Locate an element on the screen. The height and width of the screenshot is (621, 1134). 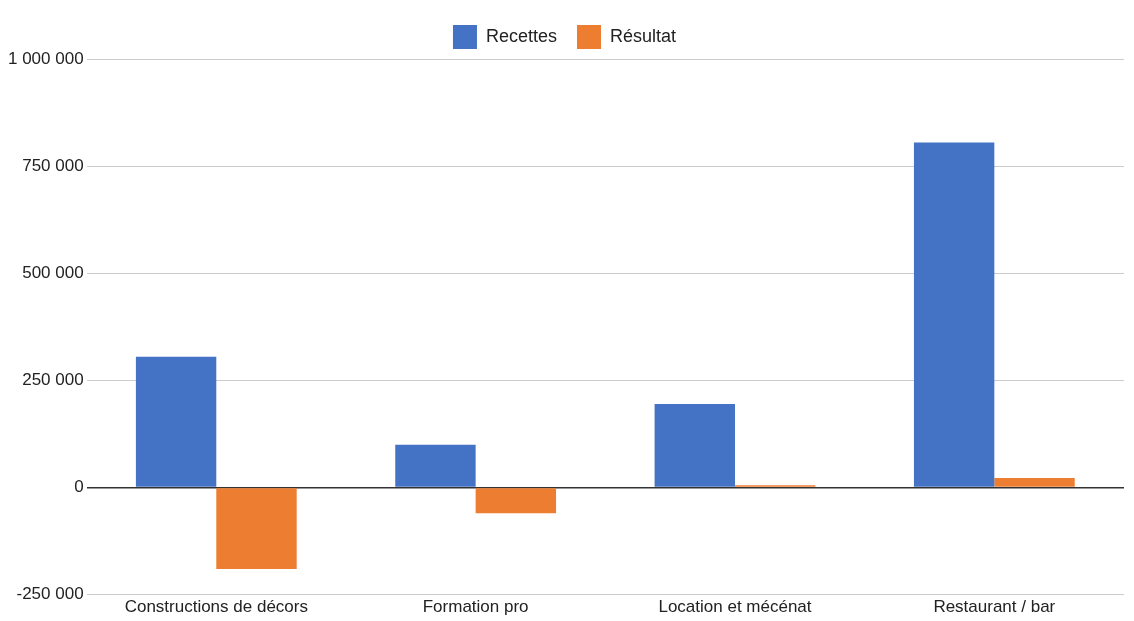
x-tick-label: Restaurant / bar is located at coordinates (994, 607).